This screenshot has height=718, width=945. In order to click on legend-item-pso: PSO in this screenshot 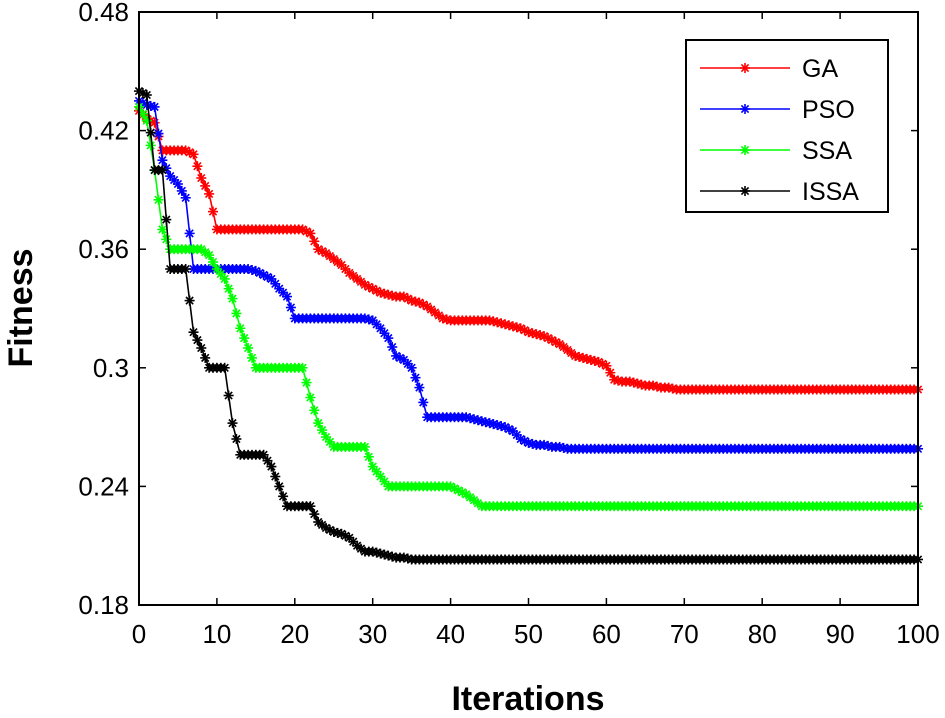, I will do `click(777, 110)`.